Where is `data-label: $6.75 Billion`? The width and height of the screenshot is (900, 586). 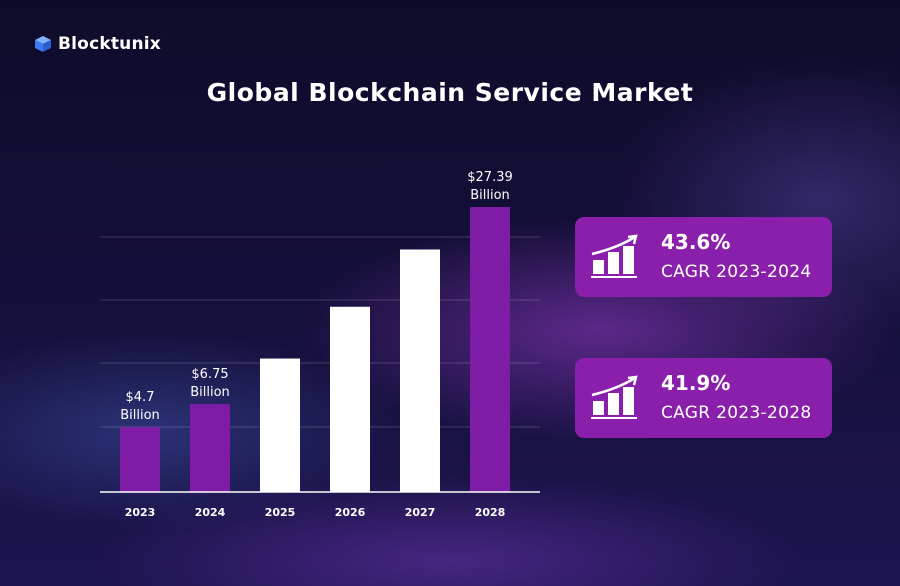
data-label: $6.75 Billion is located at coordinates (210, 383).